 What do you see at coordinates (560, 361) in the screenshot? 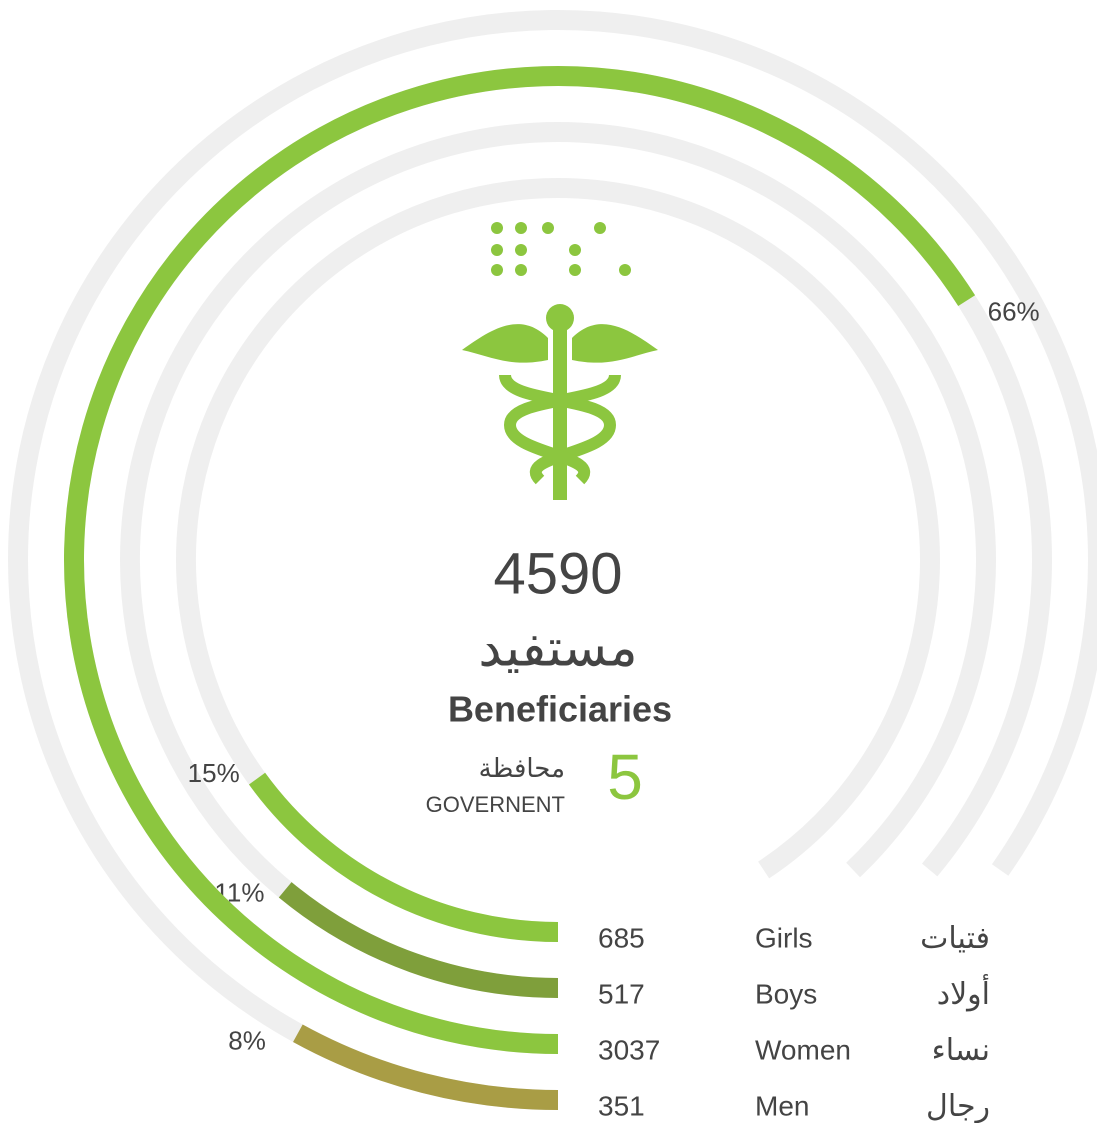
I see `caduceus-icon` at bounding box center [560, 361].